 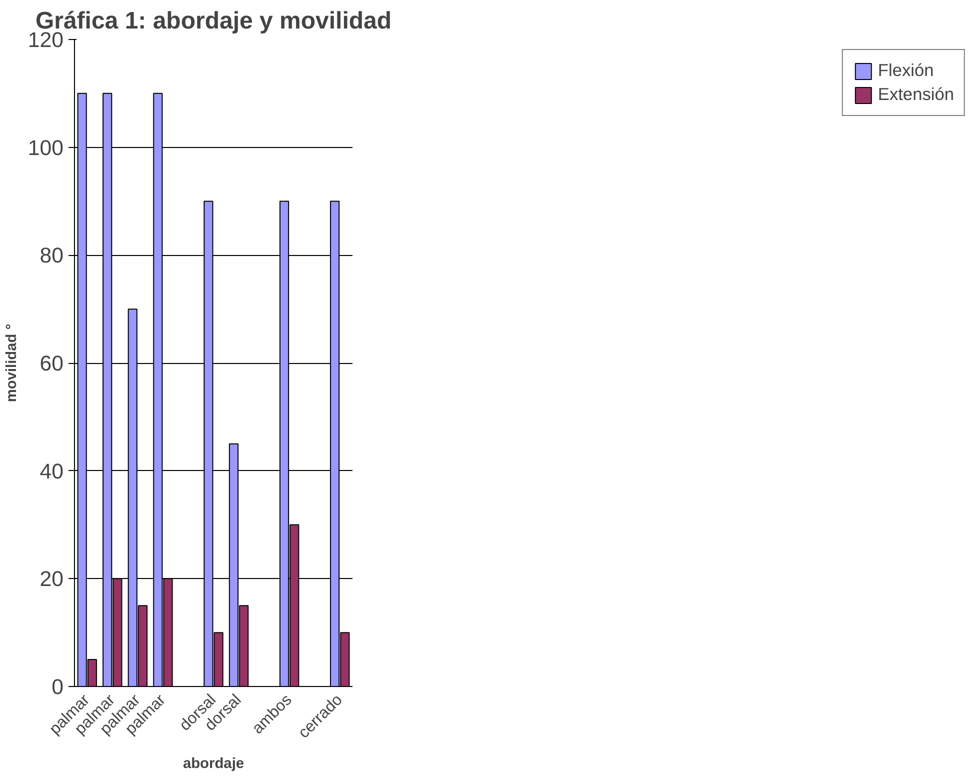 I want to click on legend-label: Flexión, so click(x=906, y=70).